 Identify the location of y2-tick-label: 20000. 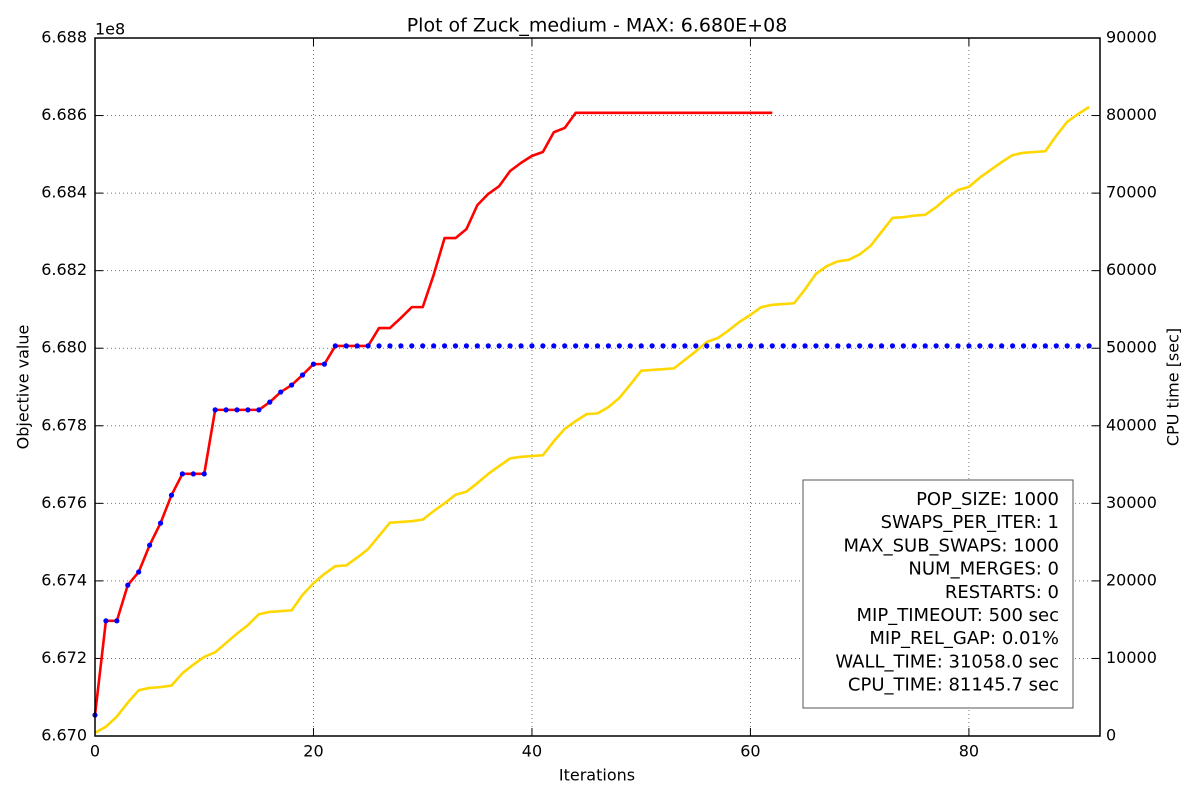
(1131, 579).